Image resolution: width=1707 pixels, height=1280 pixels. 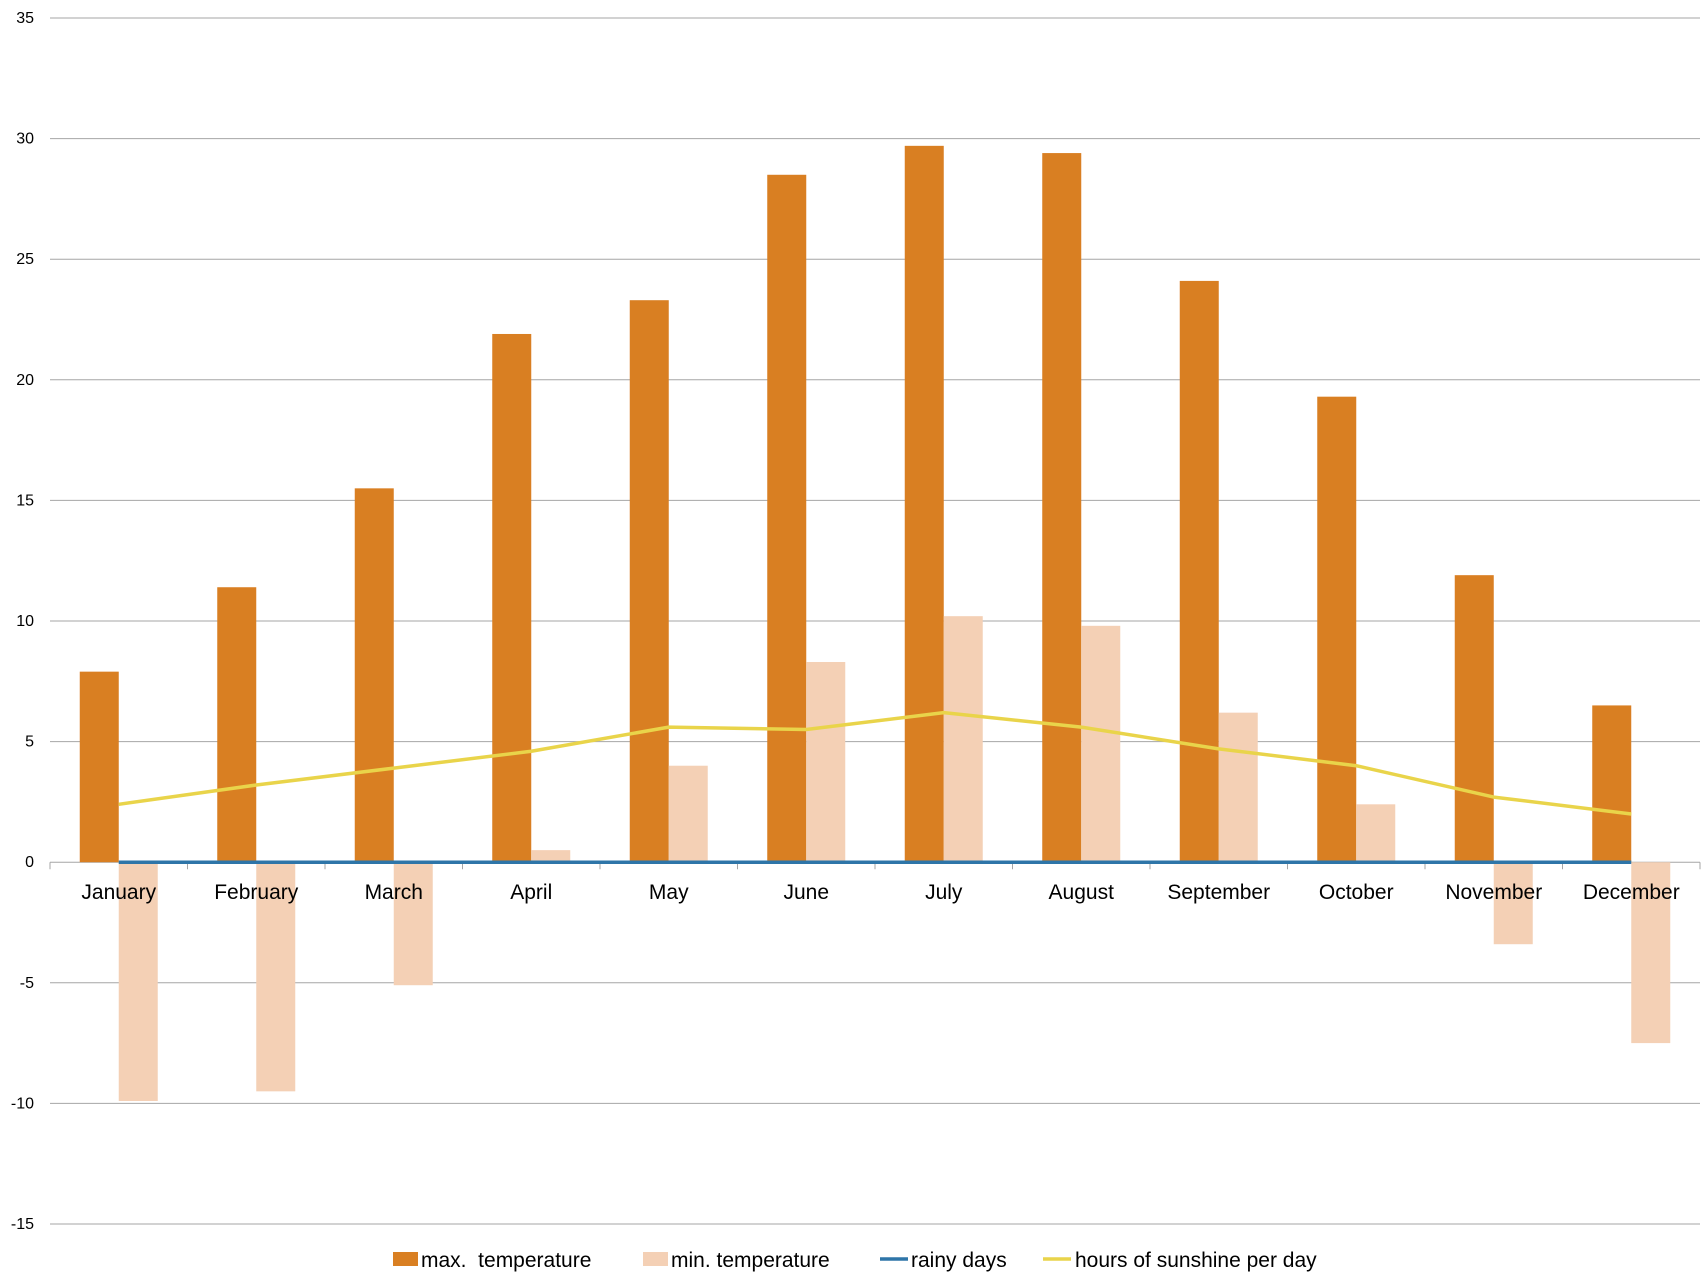 What do you see at coordinates (959, 1260) in the screenshot?
I see `legend-label-rainy-days: rainy days` at bounding box center [959, 1260].